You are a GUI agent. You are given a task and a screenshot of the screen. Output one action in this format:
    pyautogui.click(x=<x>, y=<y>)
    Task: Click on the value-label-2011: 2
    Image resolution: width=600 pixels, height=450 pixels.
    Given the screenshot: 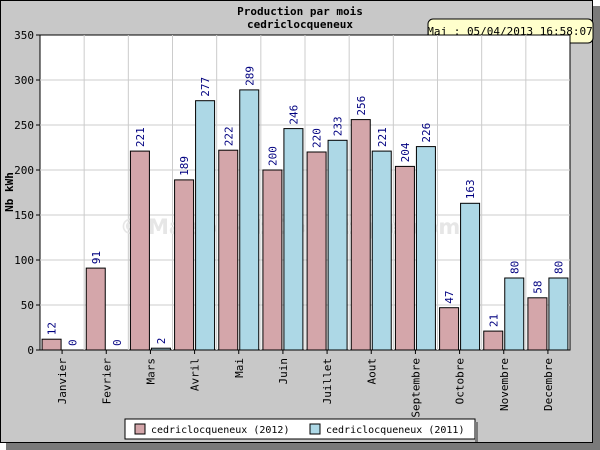 What is the action you would take?
    pyautogui.click(x=161, y=341)
    